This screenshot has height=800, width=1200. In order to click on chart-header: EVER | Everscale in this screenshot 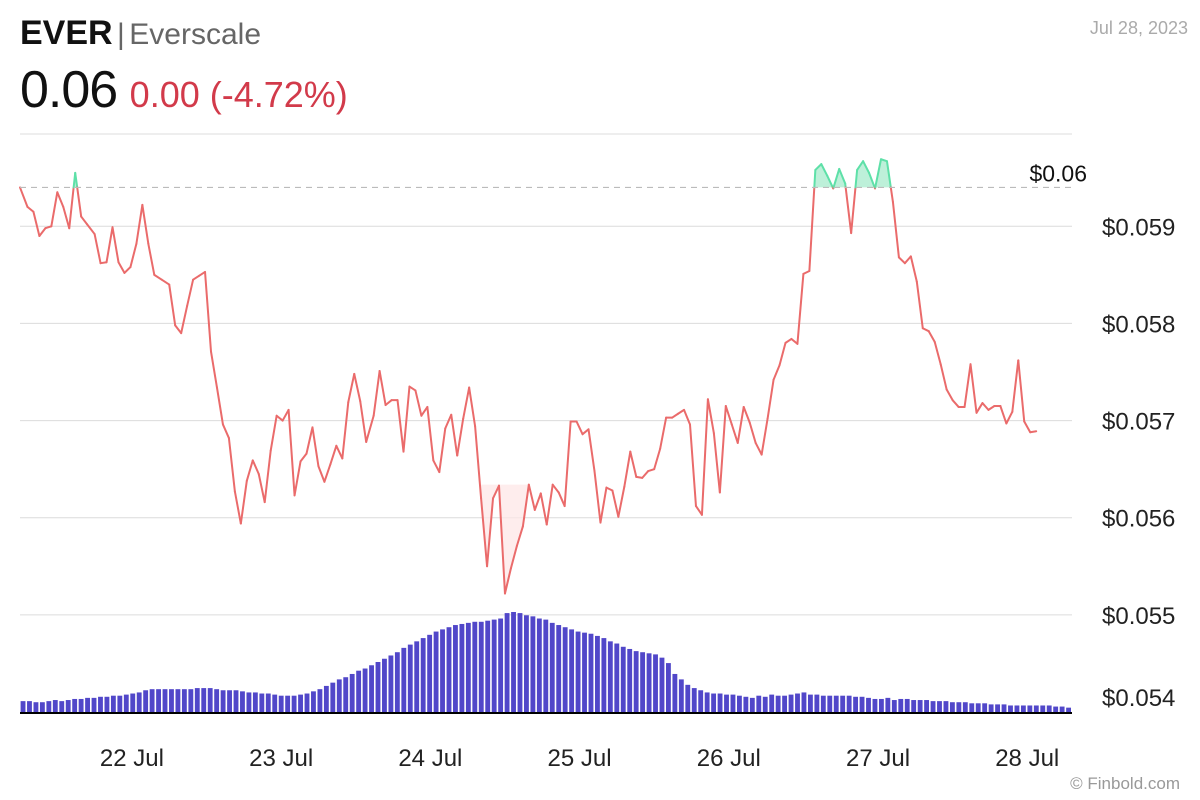, I will do `click(140, 33)`.